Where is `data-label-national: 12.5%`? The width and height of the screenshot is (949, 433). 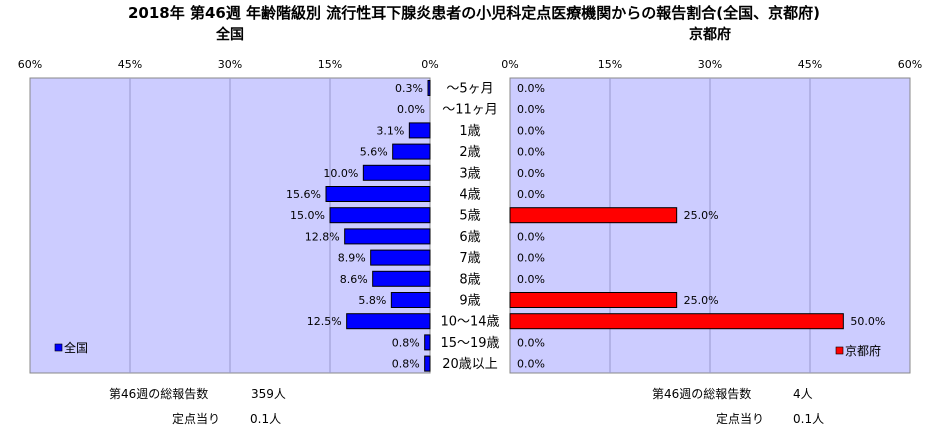
data-label-national: 12.5% is located at coordinates (324, 321).